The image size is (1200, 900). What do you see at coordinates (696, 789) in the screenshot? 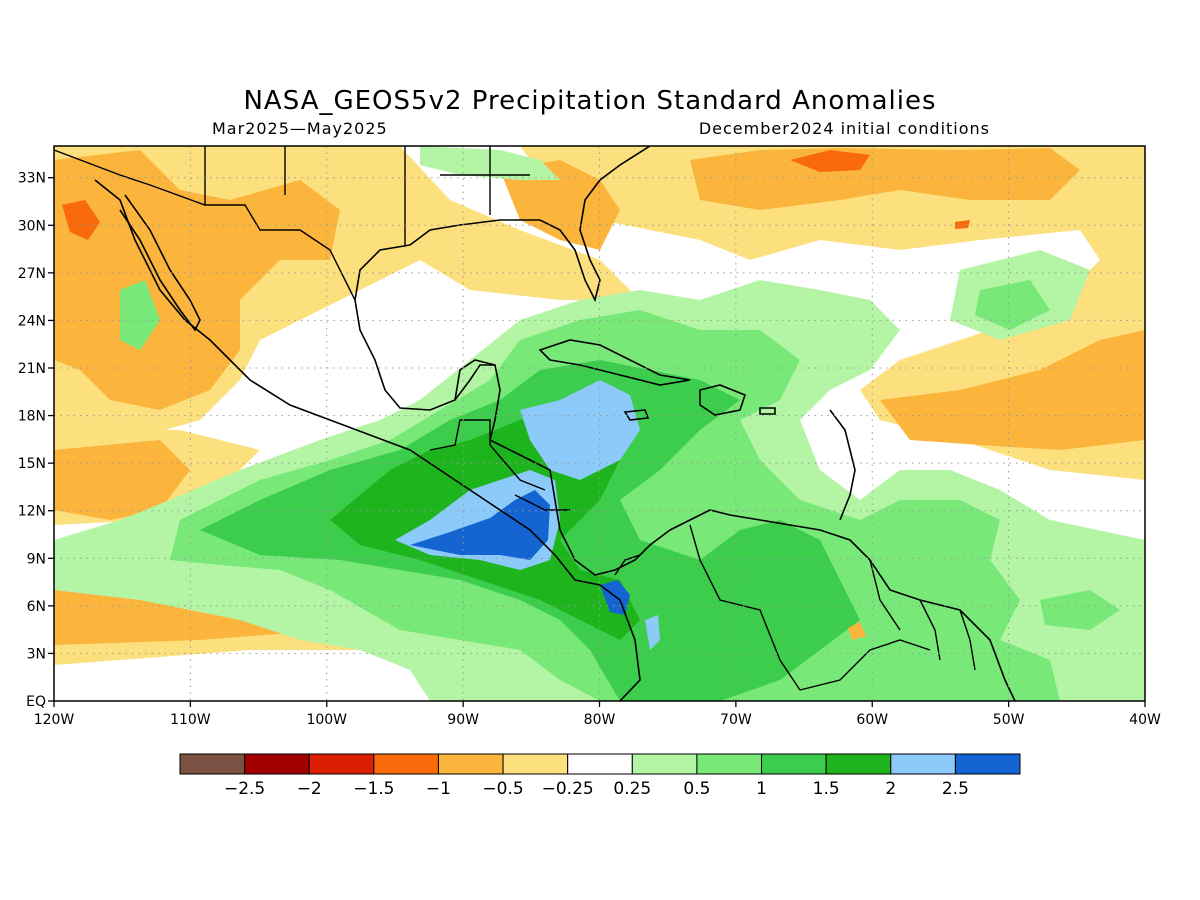
I see `colorbar-label: 0.5` at bounding box center [696, 789].